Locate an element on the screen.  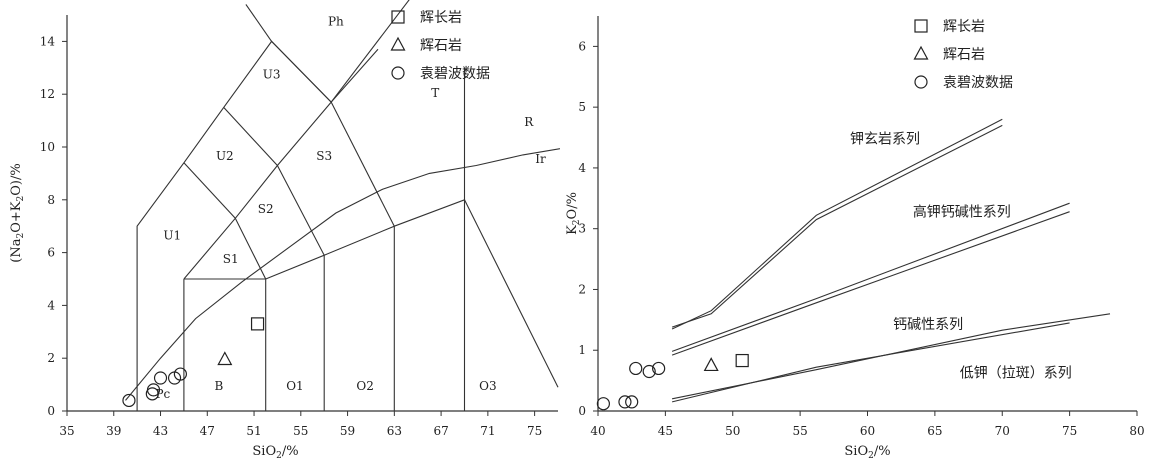
x-tick-label: 45 is located at coordinates (665, 431).